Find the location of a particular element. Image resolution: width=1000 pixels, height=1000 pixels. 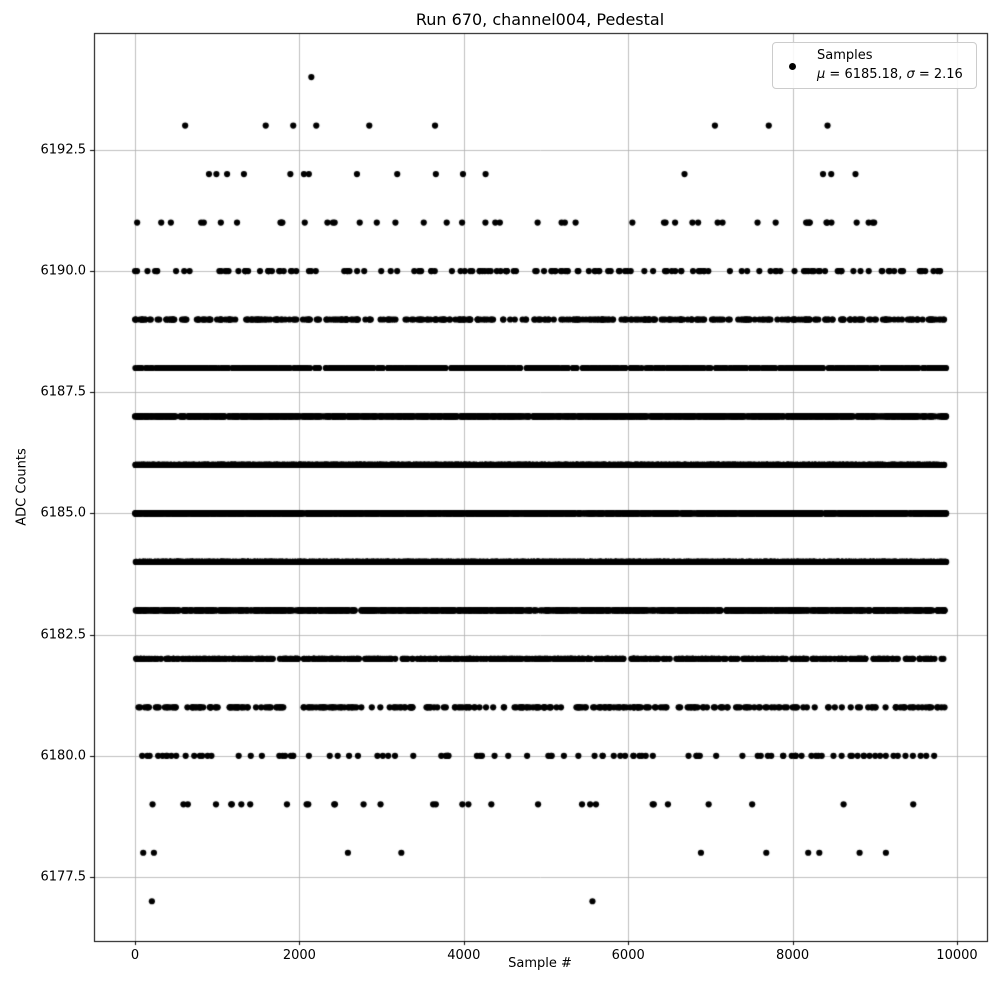

x-axis-label: Sample # is located at coordinates (540, 963).